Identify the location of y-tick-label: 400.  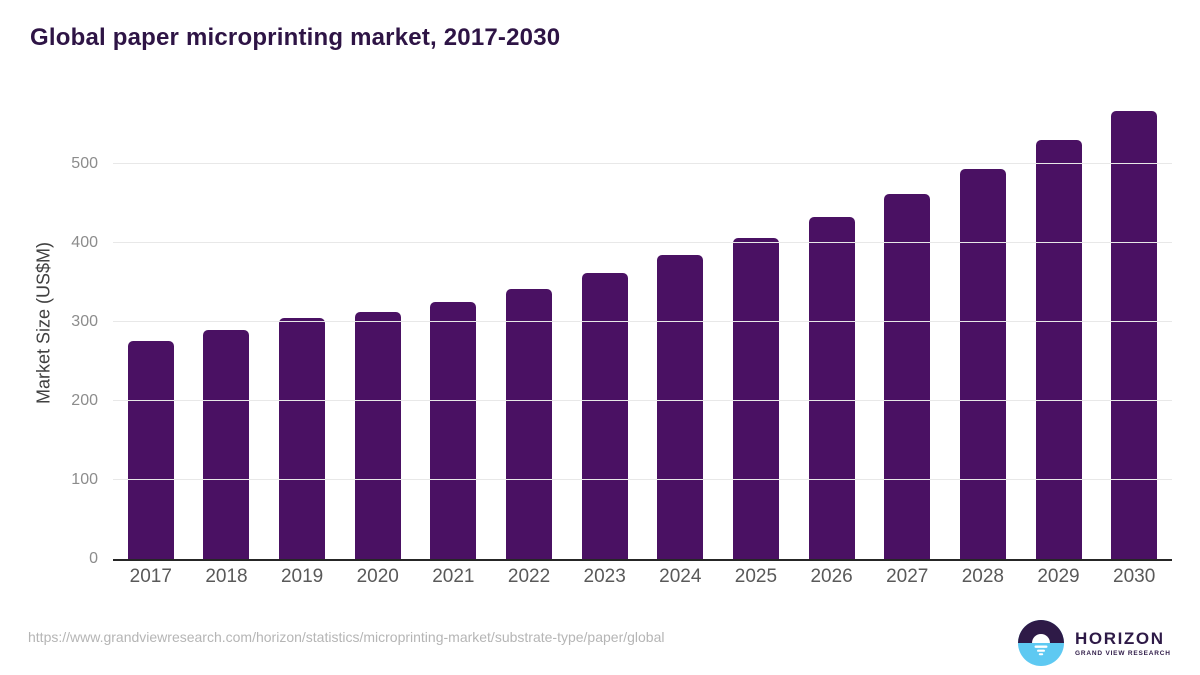
(84, 242).